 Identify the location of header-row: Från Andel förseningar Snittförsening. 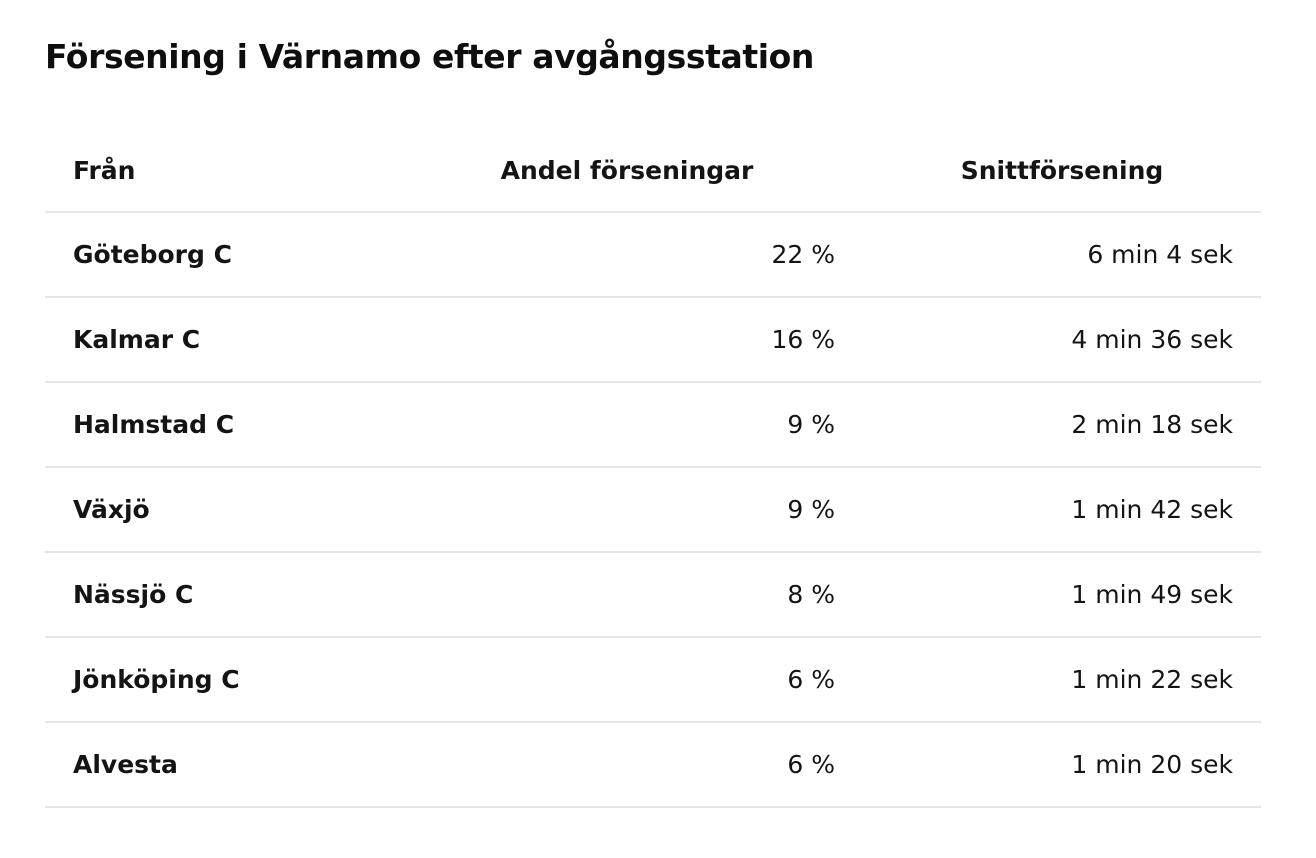
(653, 171).